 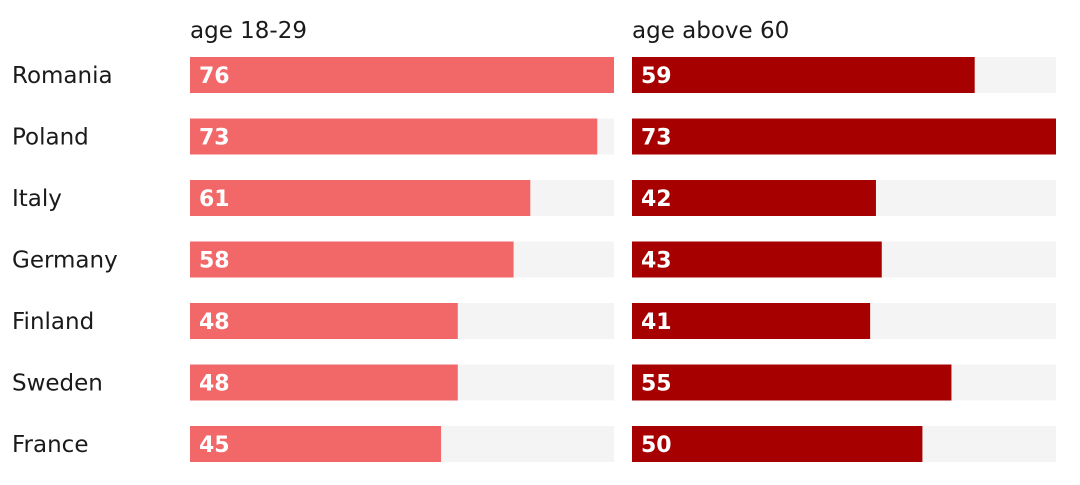 I want to click on category-label: Poland, so click(x=50, y=138).